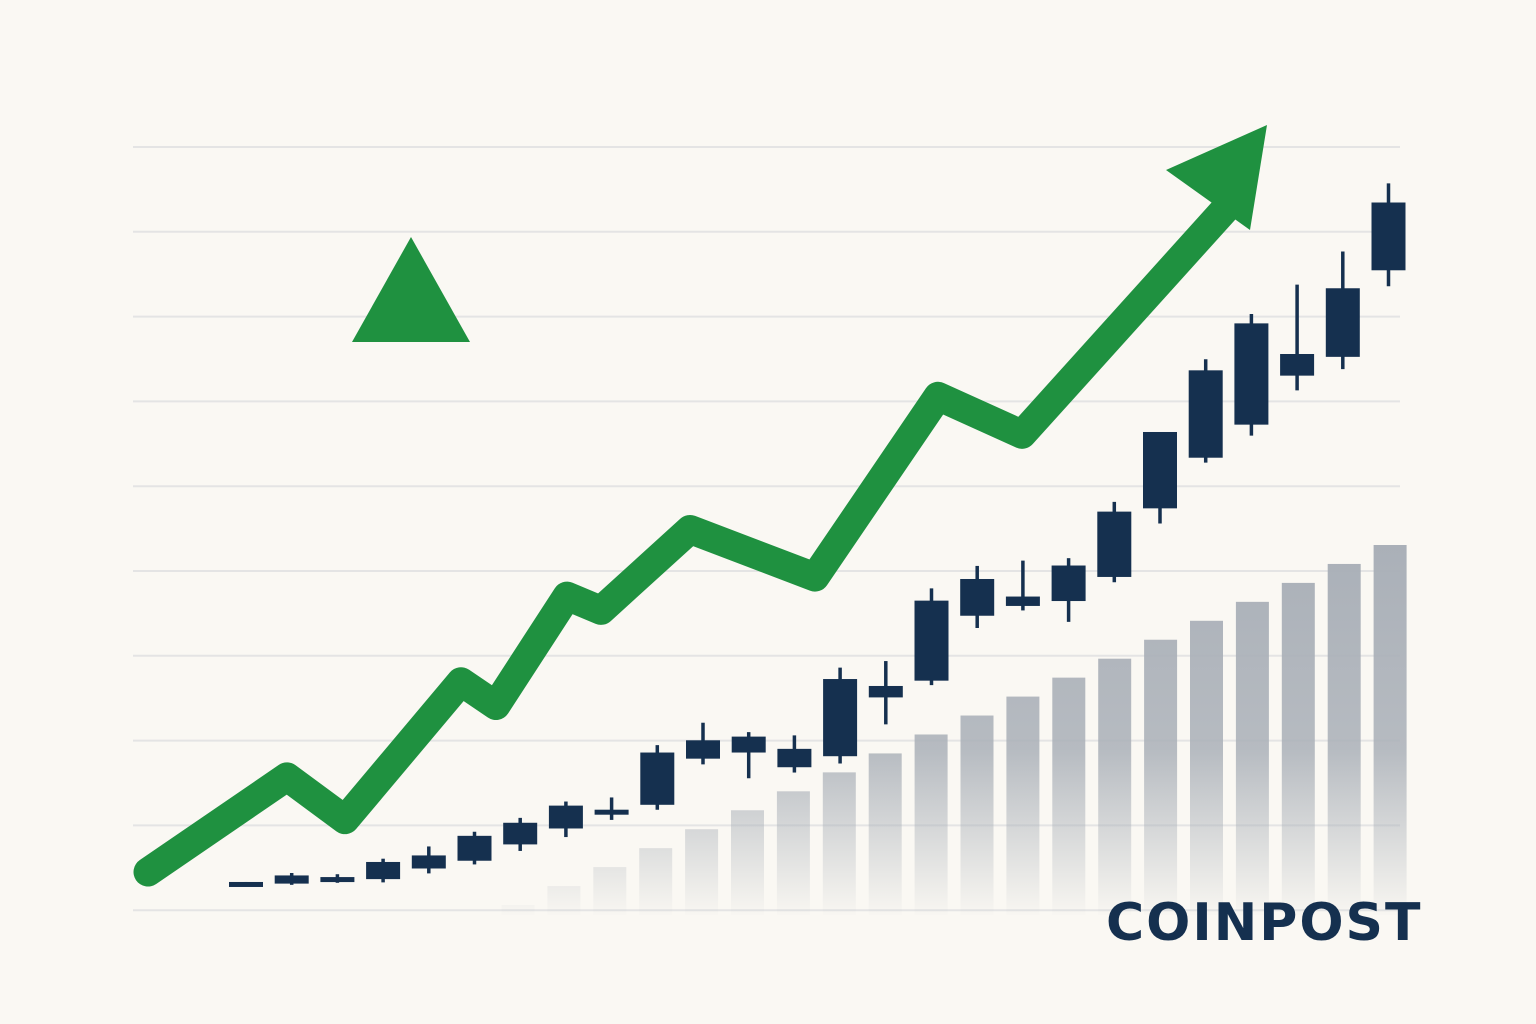  Describe the element at coordinates (411, 289) in the screenshot. I see `up-triangle-icon` at that location.